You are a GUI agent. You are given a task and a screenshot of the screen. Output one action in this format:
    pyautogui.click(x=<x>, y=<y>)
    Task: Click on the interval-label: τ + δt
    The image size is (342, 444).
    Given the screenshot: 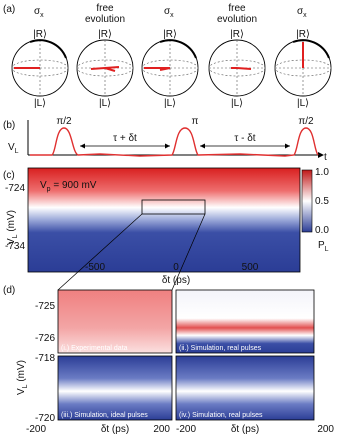 What is the action you would take?
    pyautogui.click(x=125, y=138)
    